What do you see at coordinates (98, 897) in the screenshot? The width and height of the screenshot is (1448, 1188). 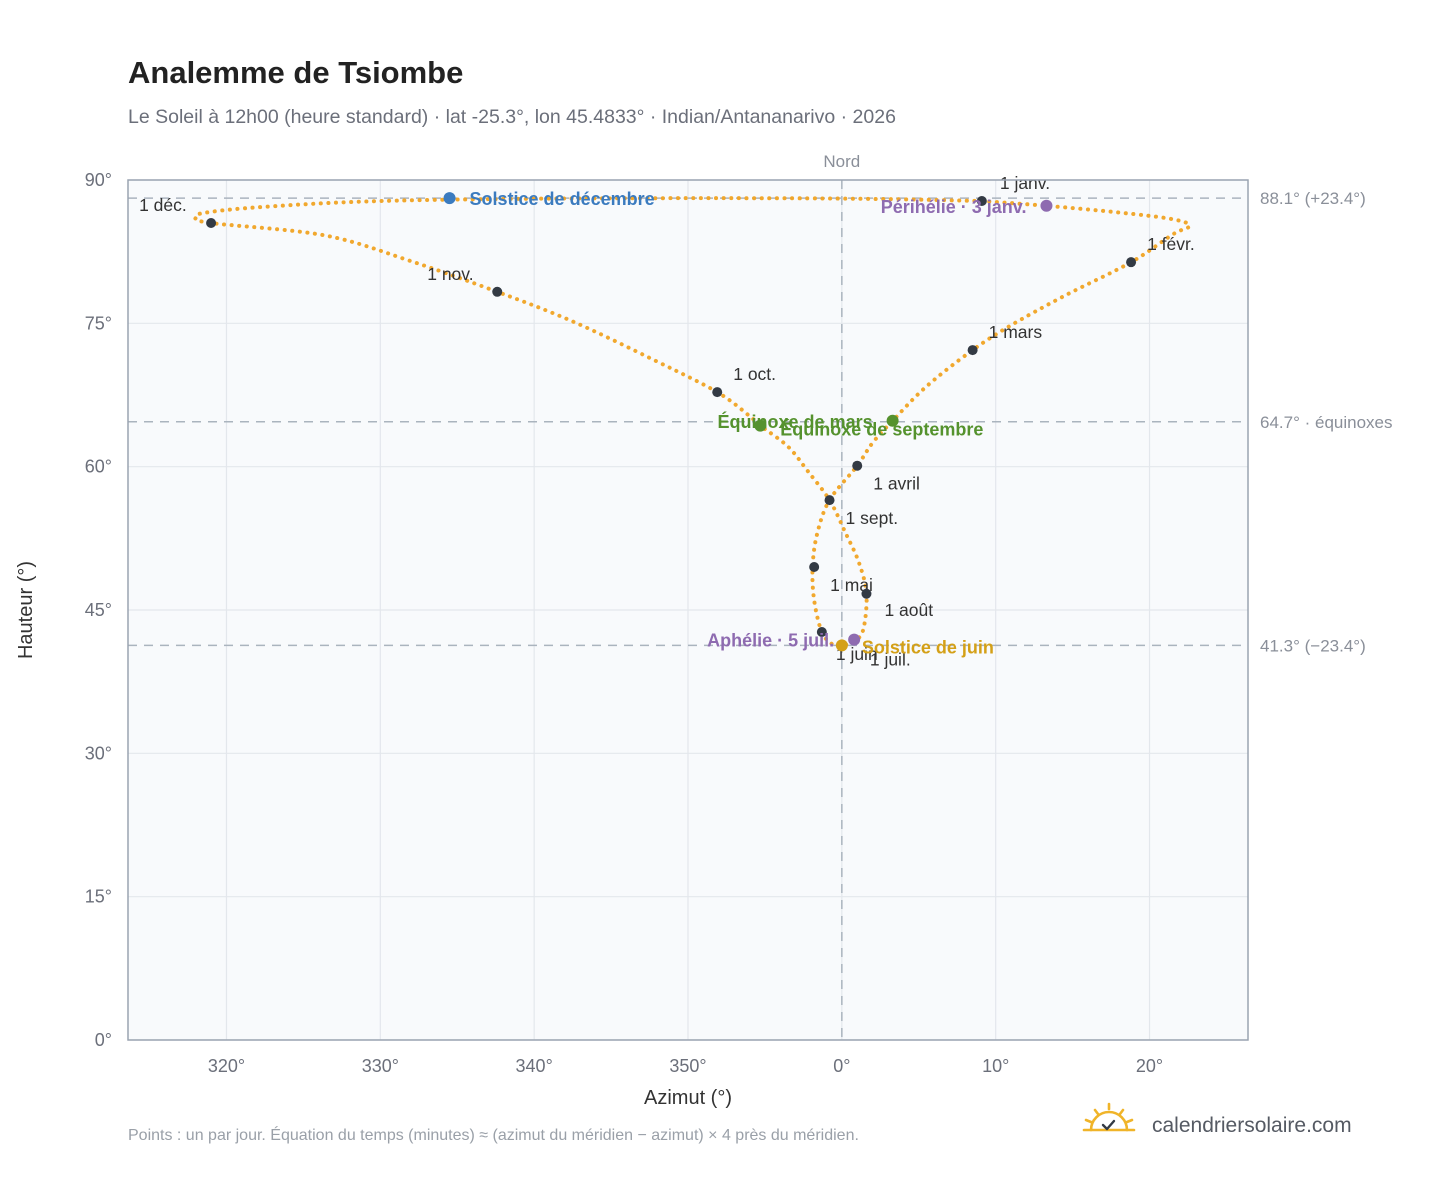 I see `y-tick-label: 15°` at bounding box center [98, 897].